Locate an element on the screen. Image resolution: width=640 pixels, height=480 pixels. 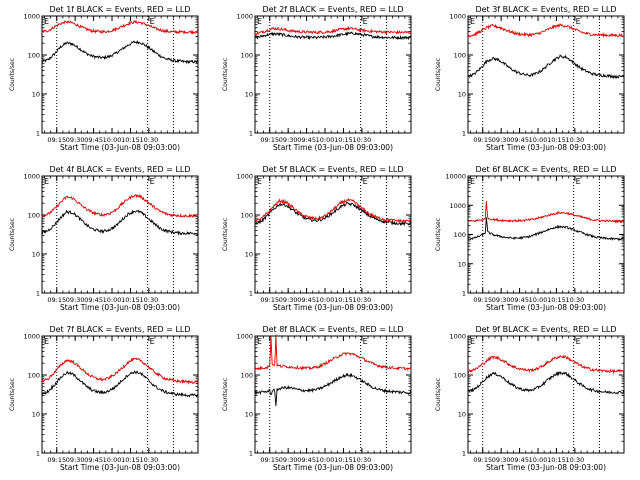
chart-title: Det 4f BLACK = Events, RED = LLD is located at coordinates (119, 169).